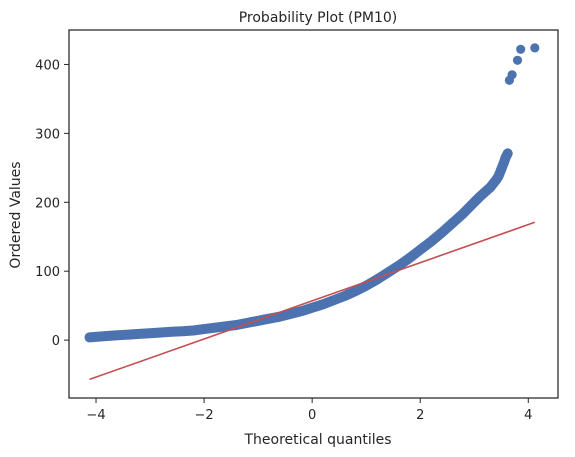  Describe the element at coordinates (312, 415) in the screenshot. I see `x-tick-label: 0` at that location.